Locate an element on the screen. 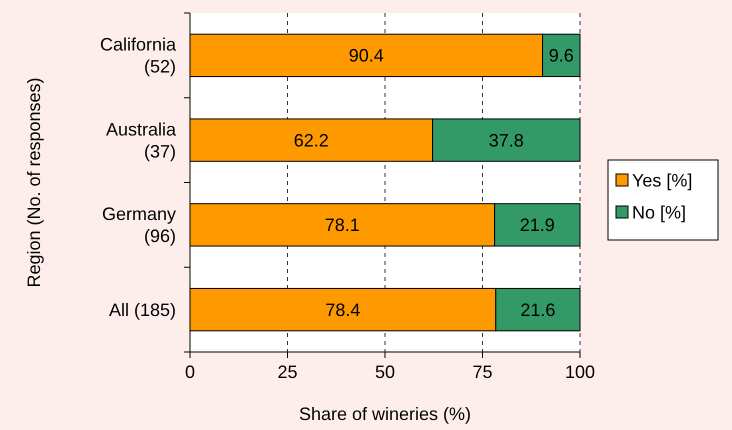  data-label: 21.9 is located at coordinates (537, 225).